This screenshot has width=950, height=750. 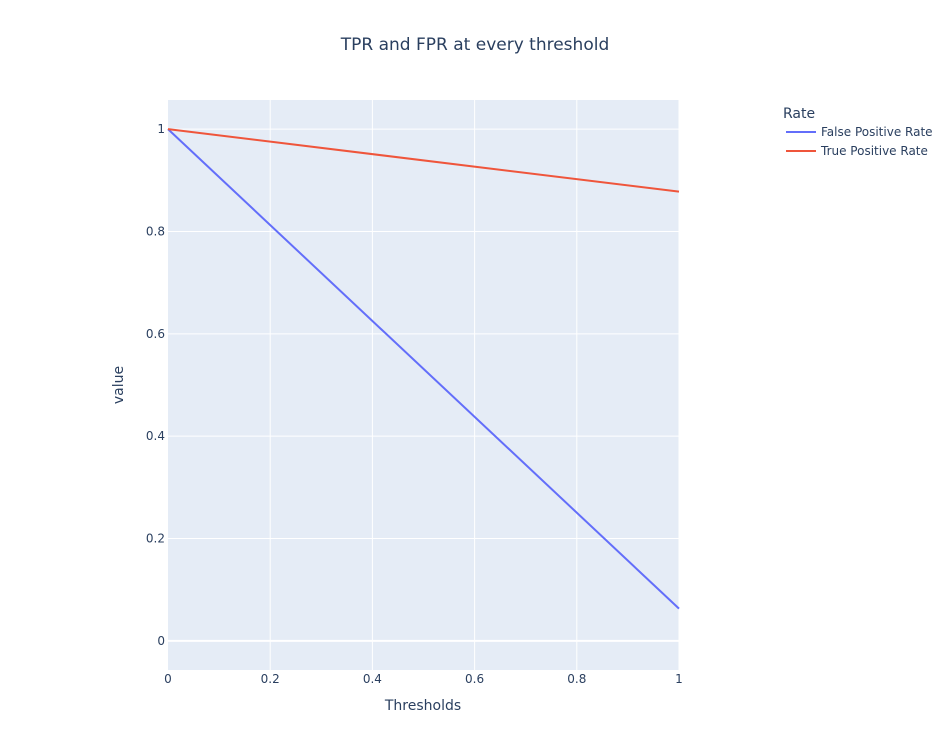 What do you see at coordinates (474, 679) in the screenshot?
I see `x-tick-label: 0.6` at bounding box center [474, 679].